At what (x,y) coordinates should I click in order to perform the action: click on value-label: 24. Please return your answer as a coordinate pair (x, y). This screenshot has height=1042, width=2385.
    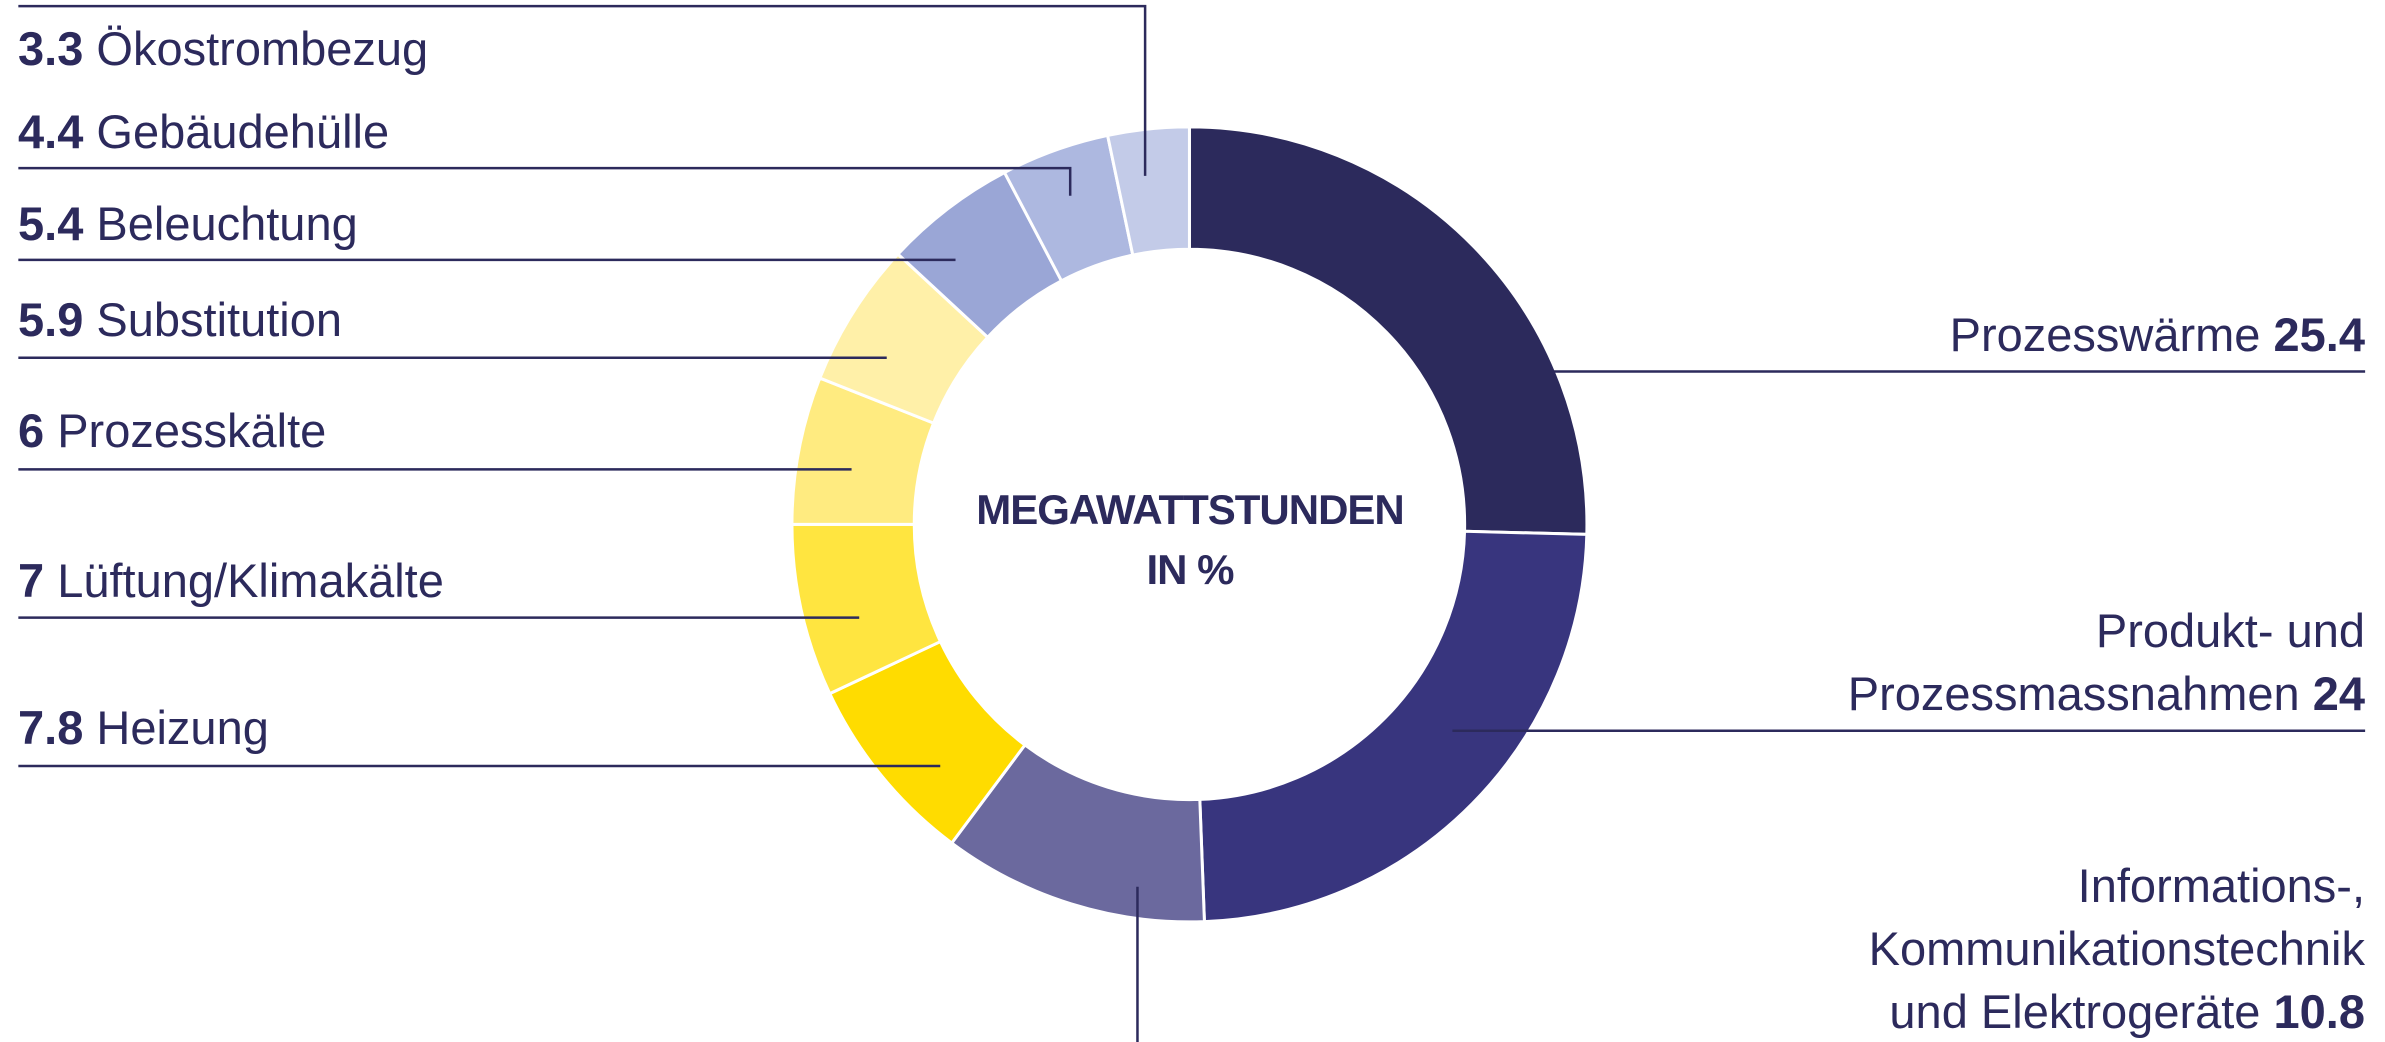
    Looking at the image, I should click on (2338, 694).